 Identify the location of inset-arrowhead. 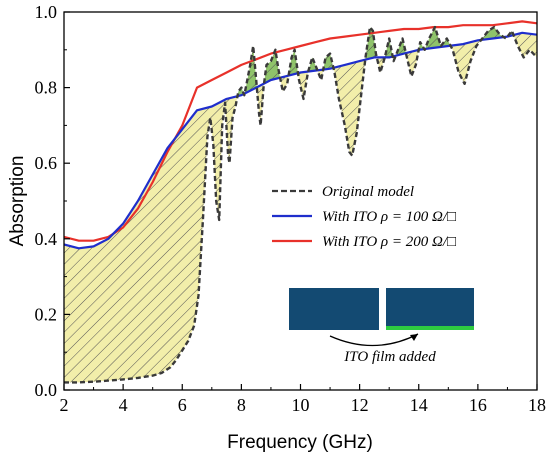
(414, 337).